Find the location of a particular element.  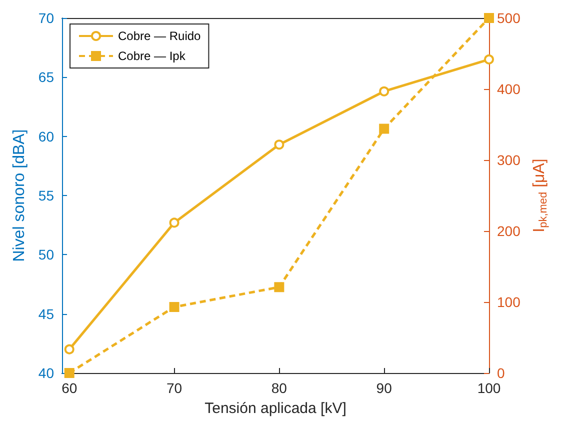

x-tick-label: 80 is located at coordinates (279, 388).